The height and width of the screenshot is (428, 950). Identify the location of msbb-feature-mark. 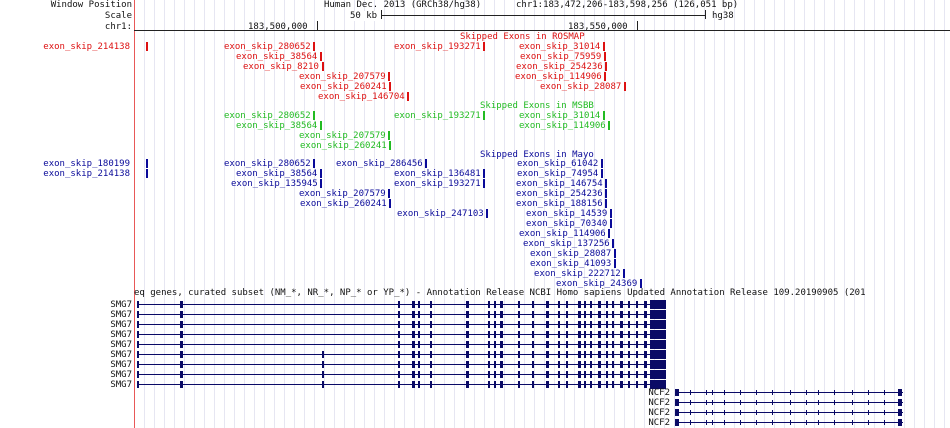
(321, 125).